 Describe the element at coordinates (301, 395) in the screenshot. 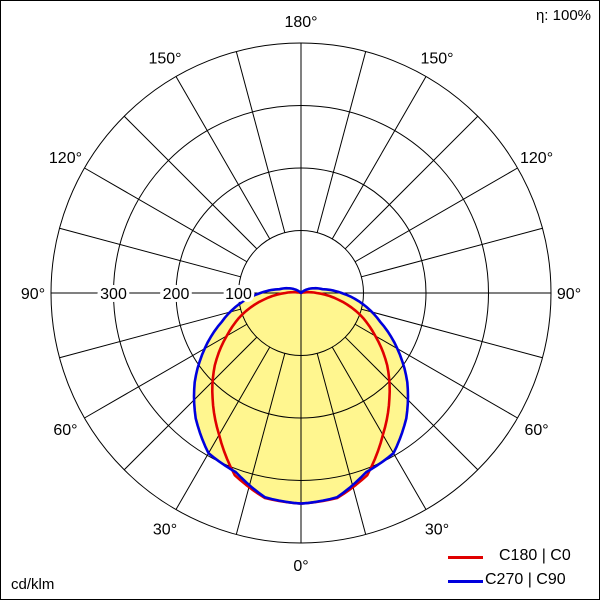

I see `curve-c270-c90` at that location.